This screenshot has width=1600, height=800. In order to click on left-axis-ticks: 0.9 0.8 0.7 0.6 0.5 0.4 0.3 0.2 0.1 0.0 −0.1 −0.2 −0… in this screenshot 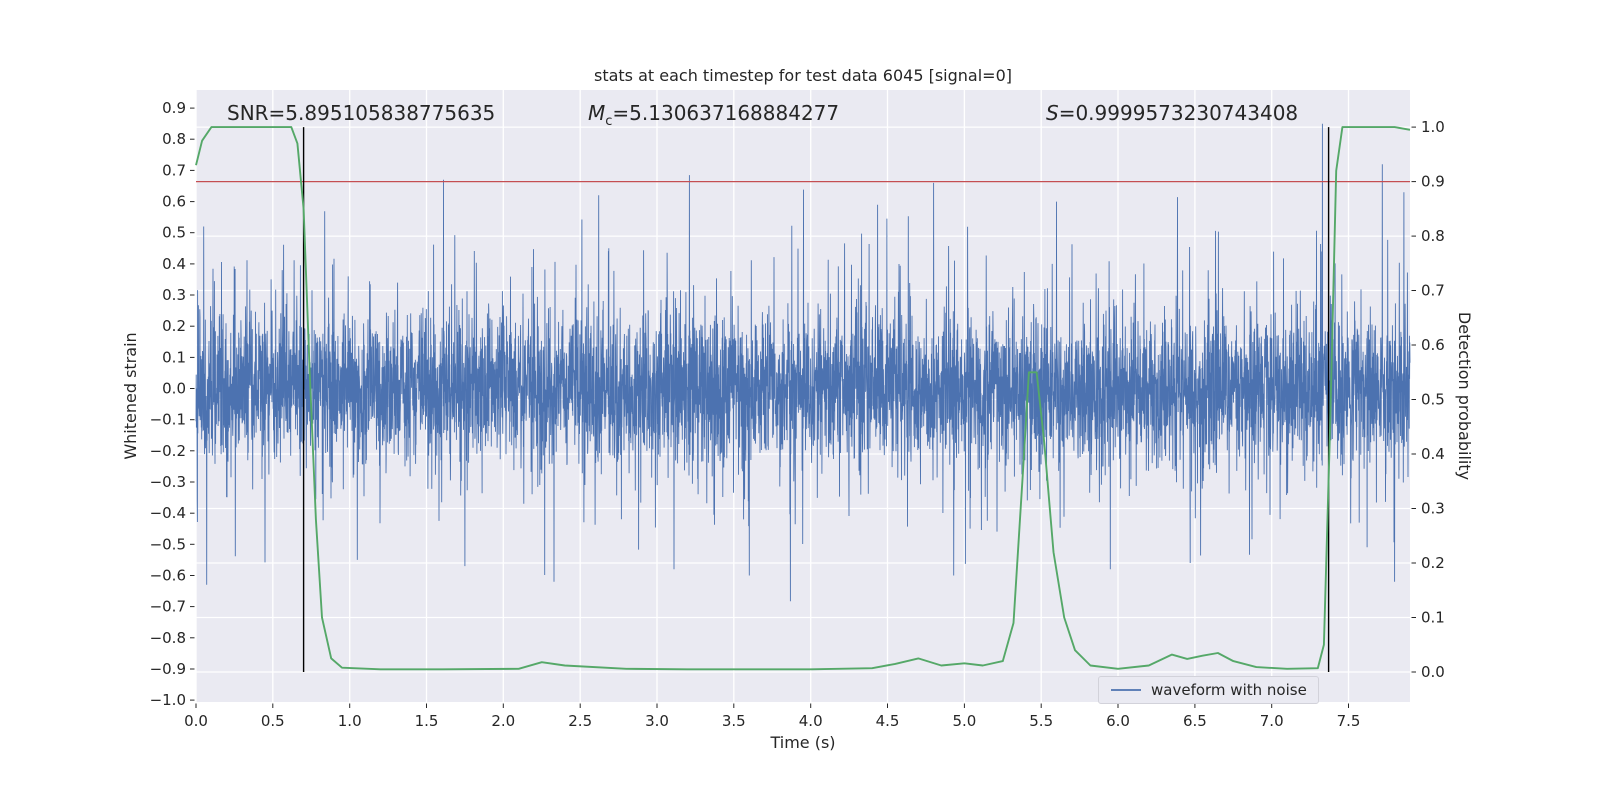, I will do `click(172, 404)`.